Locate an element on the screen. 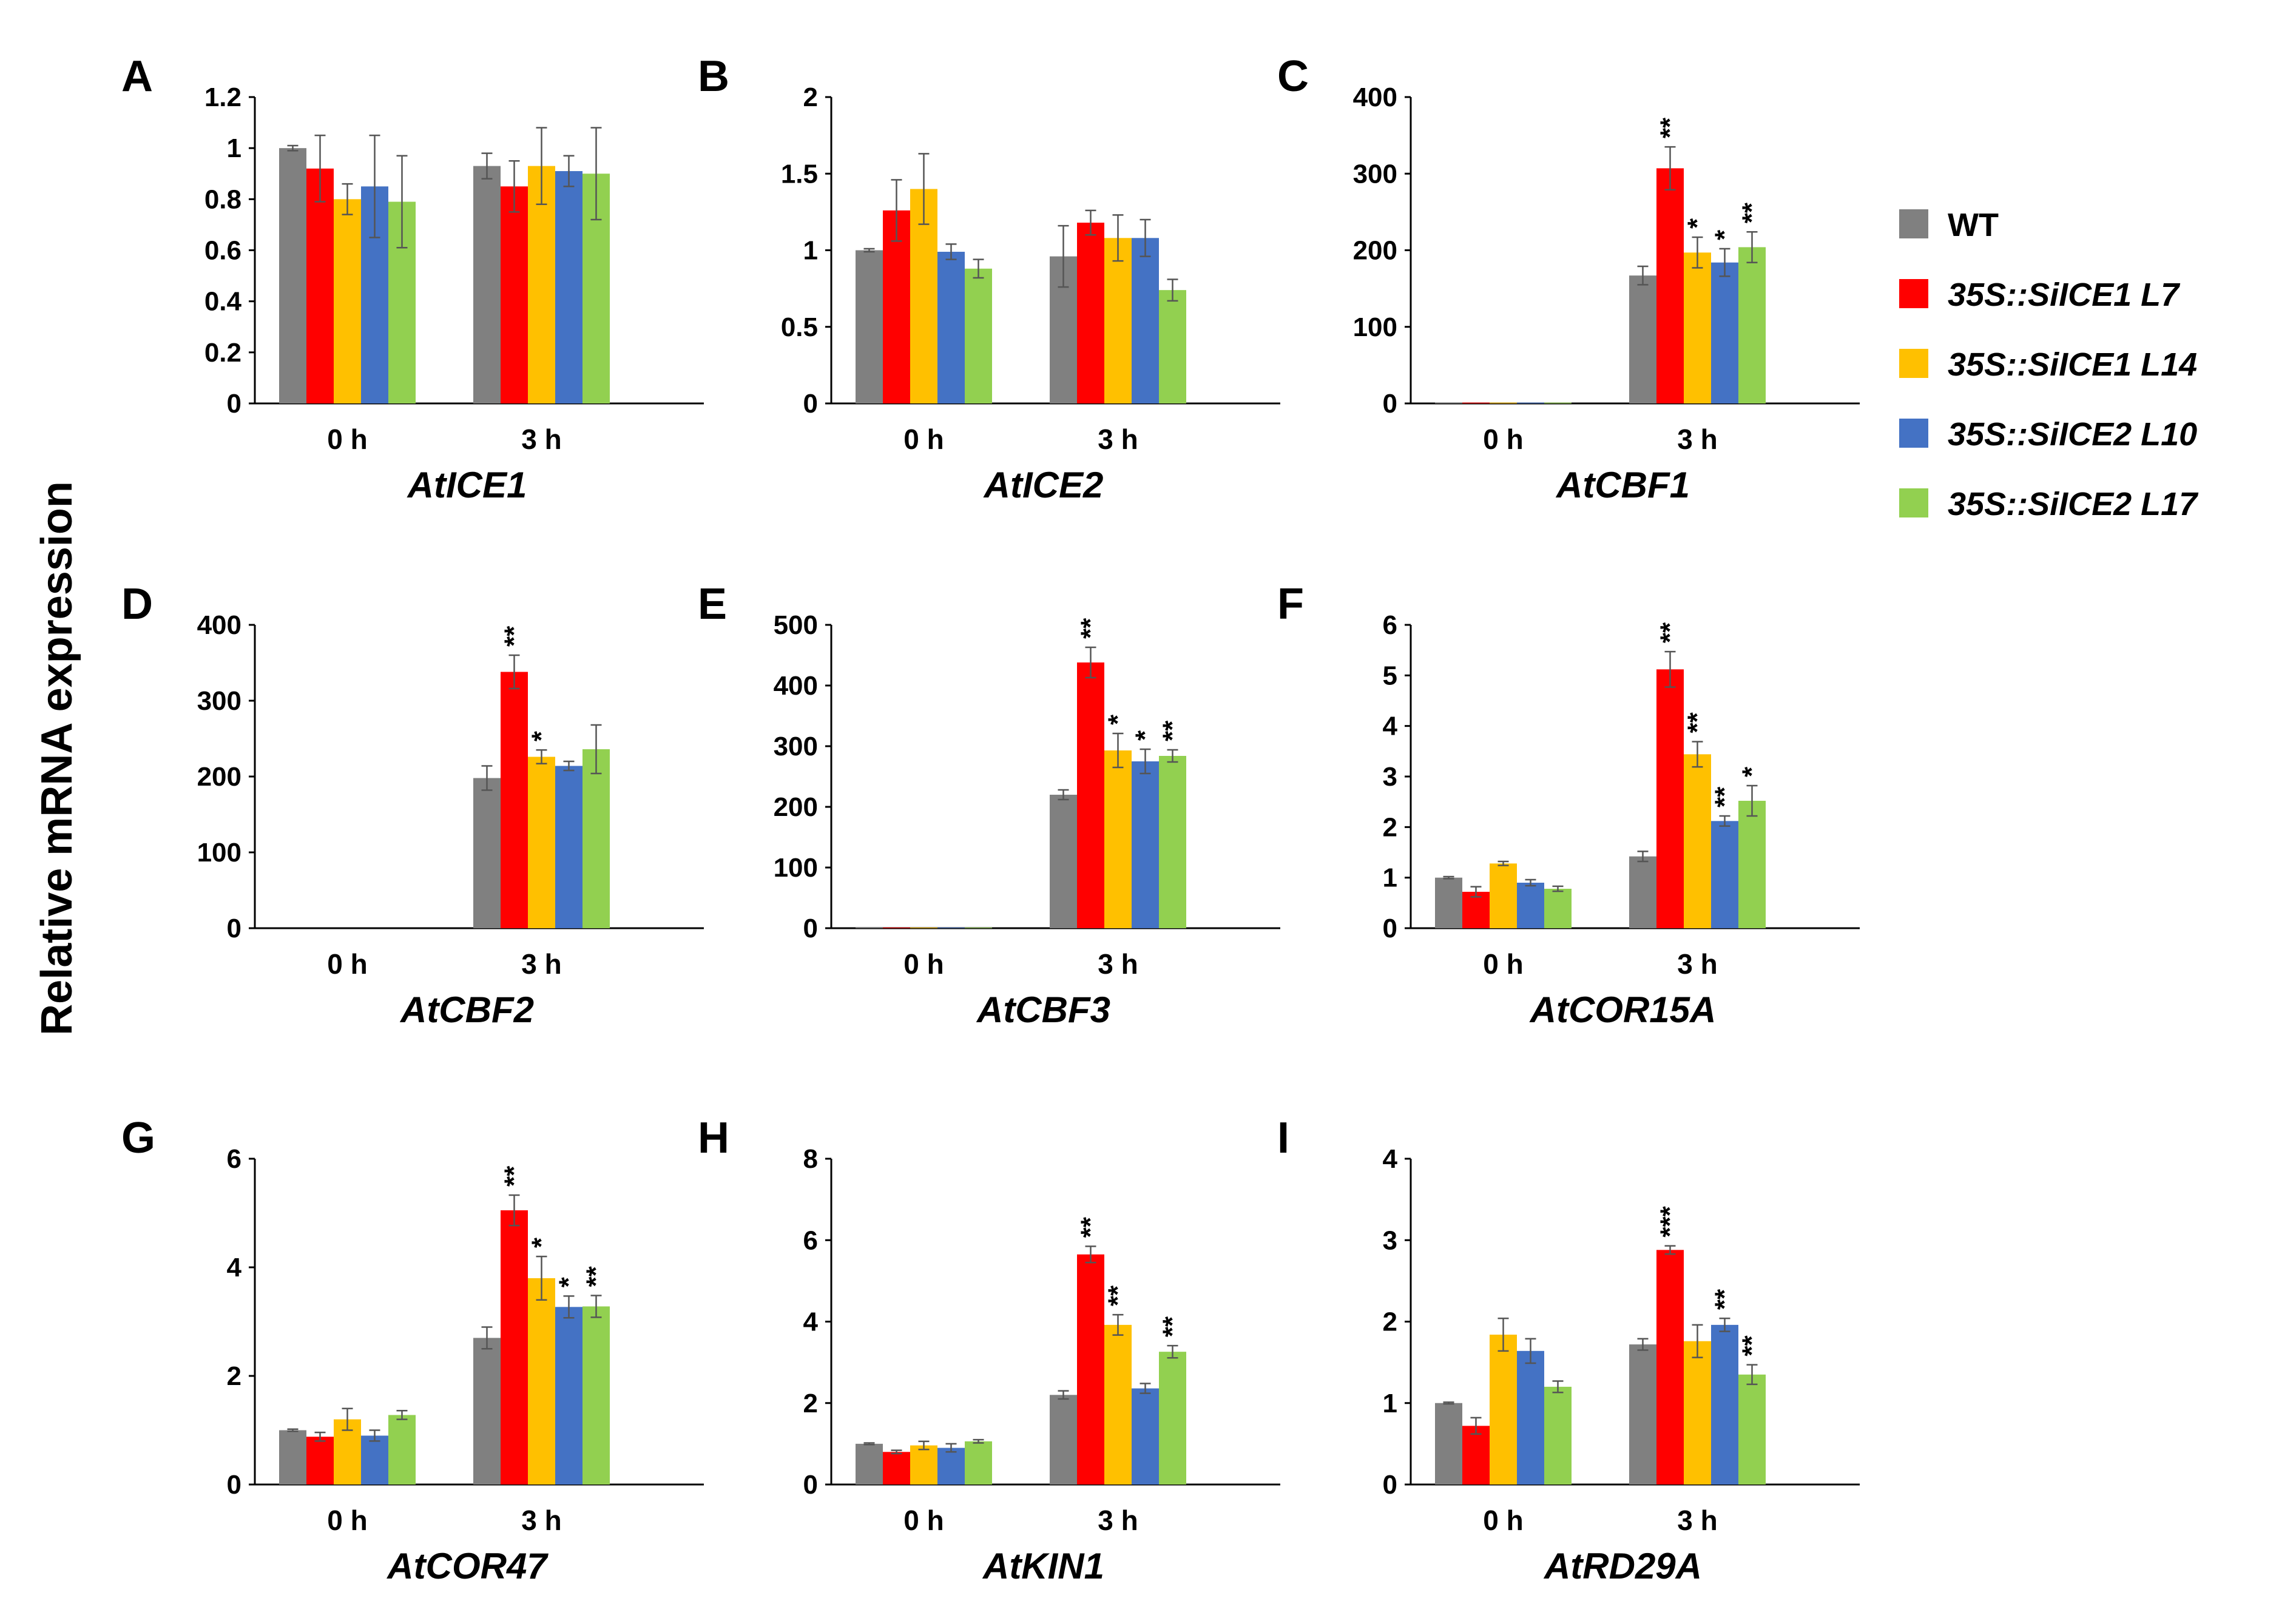  panel-letter: D is located at coordinates (137, 604).